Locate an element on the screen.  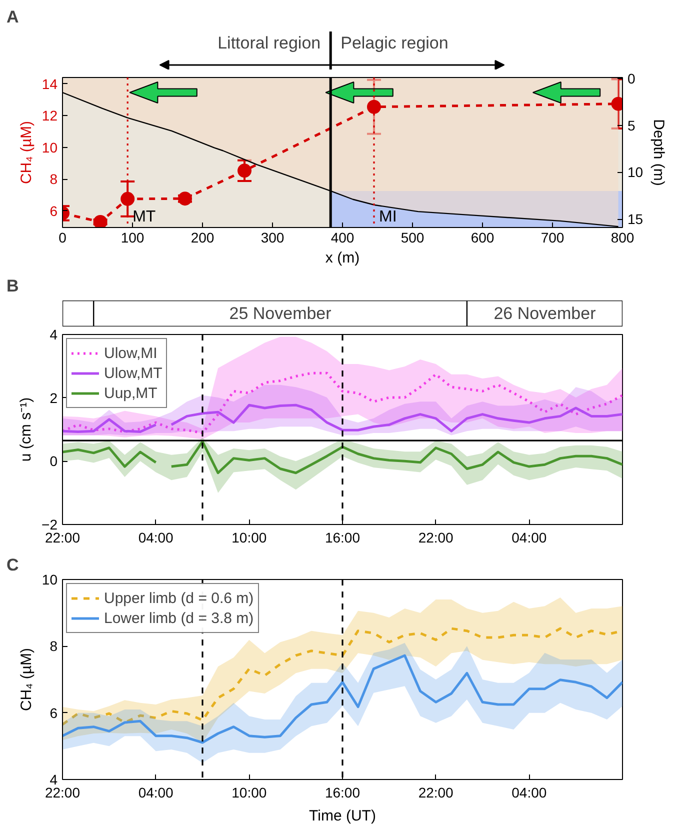
y-axis-title: u (cm s⁻¹) is located at coordinates (26, 429).